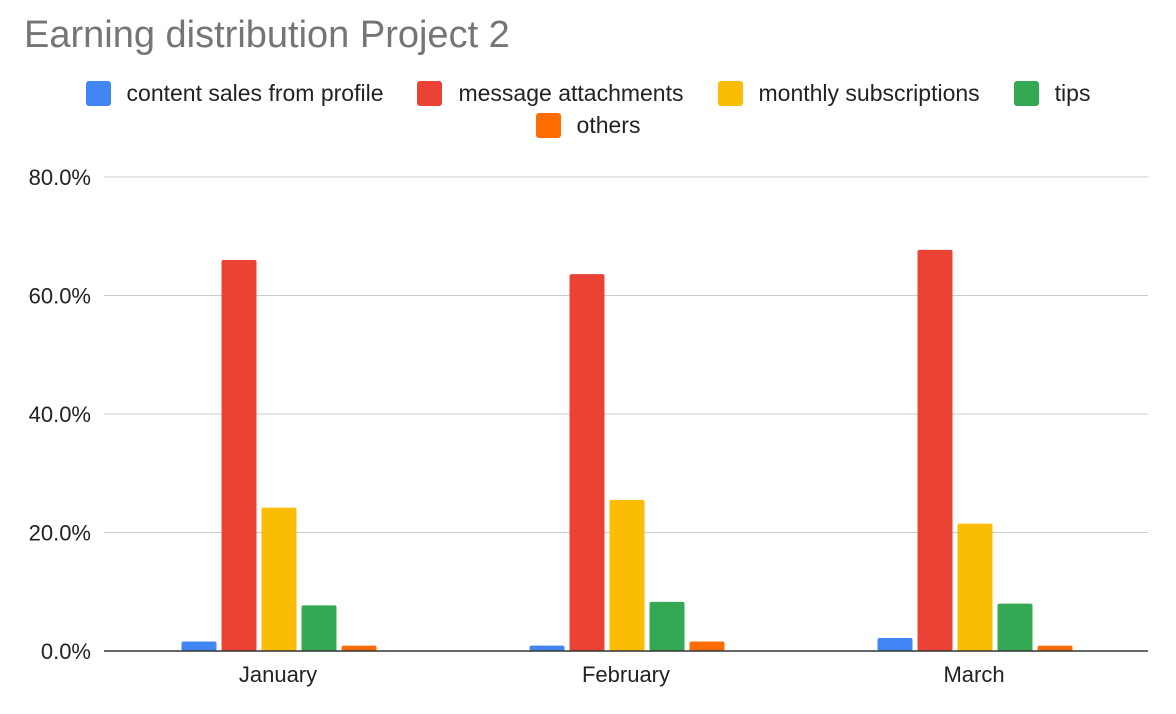 Image resolution: width=1176 pixels, height=714 pixels. I want to click on y-tick-label: 20.0%, so click(60, 533).